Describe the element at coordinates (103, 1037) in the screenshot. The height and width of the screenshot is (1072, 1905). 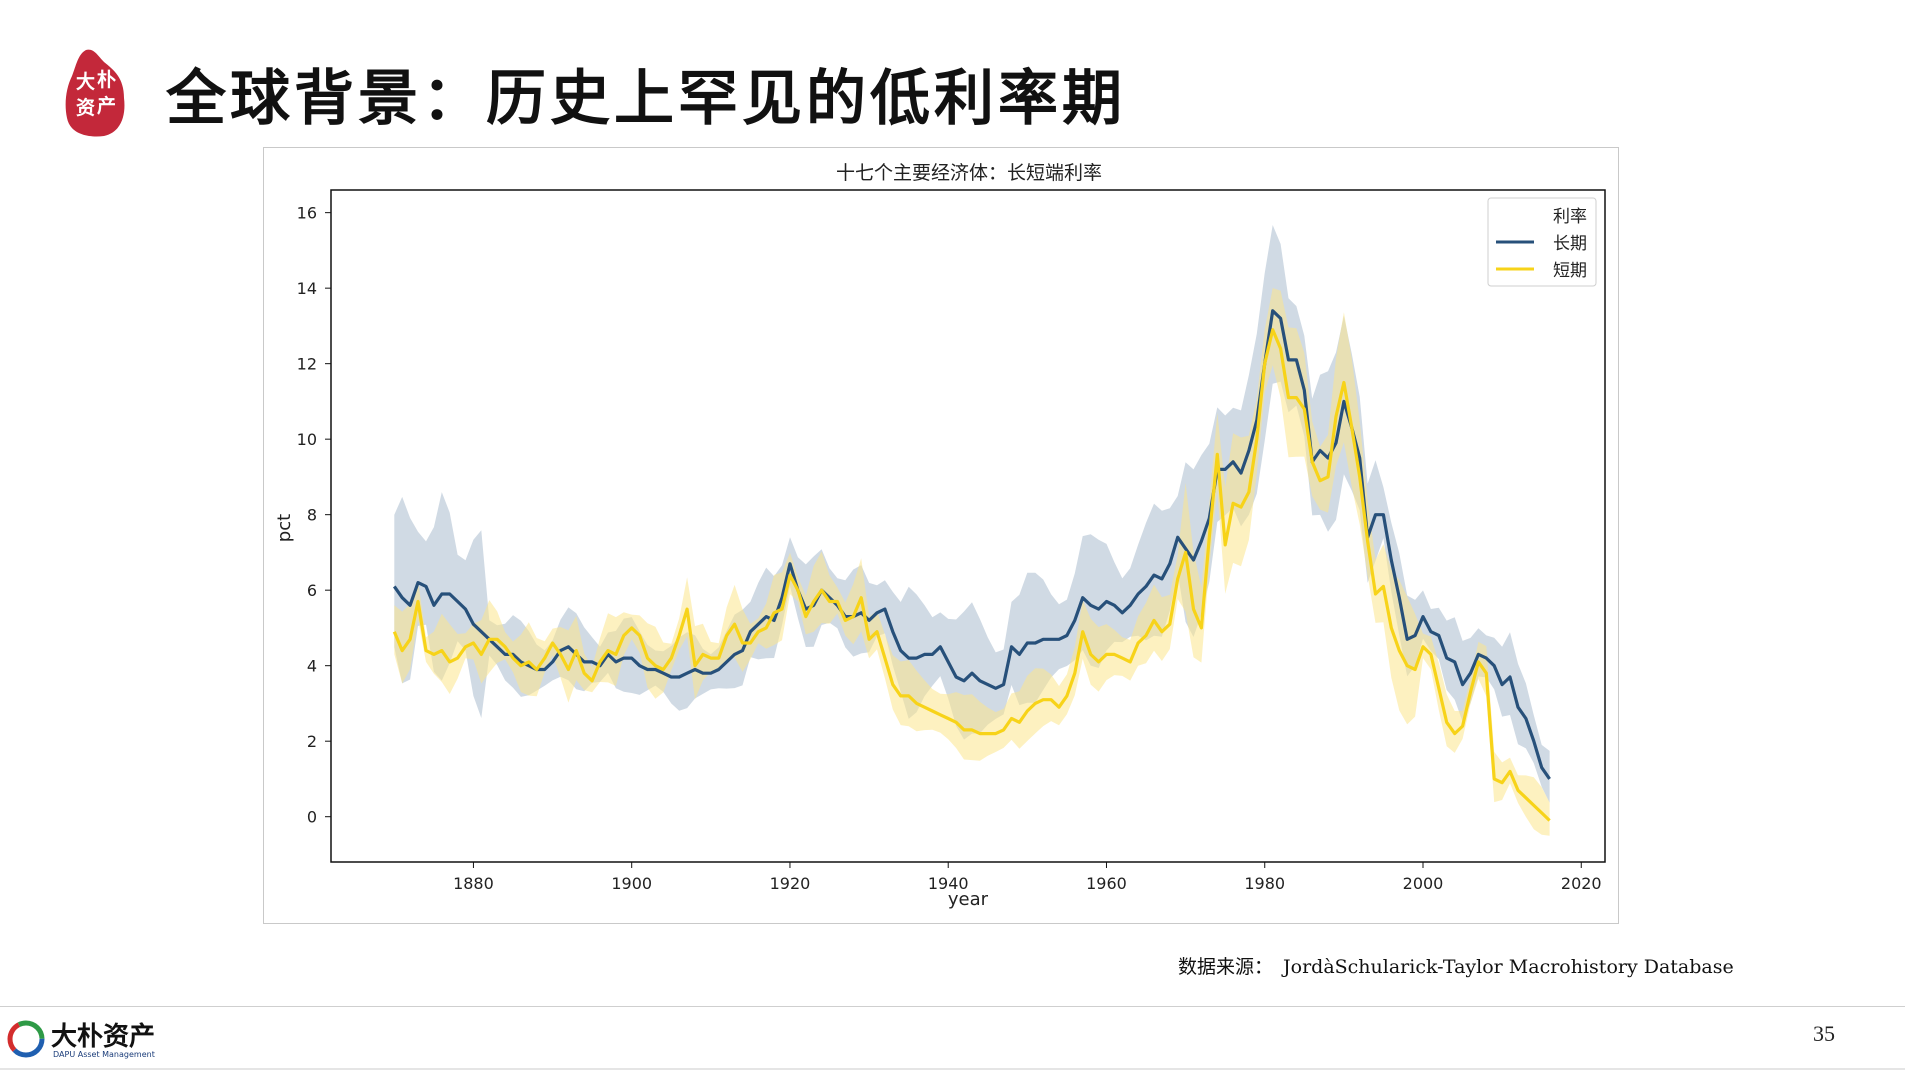
I see `logo-chinese-name: 大朴资产` at that location.